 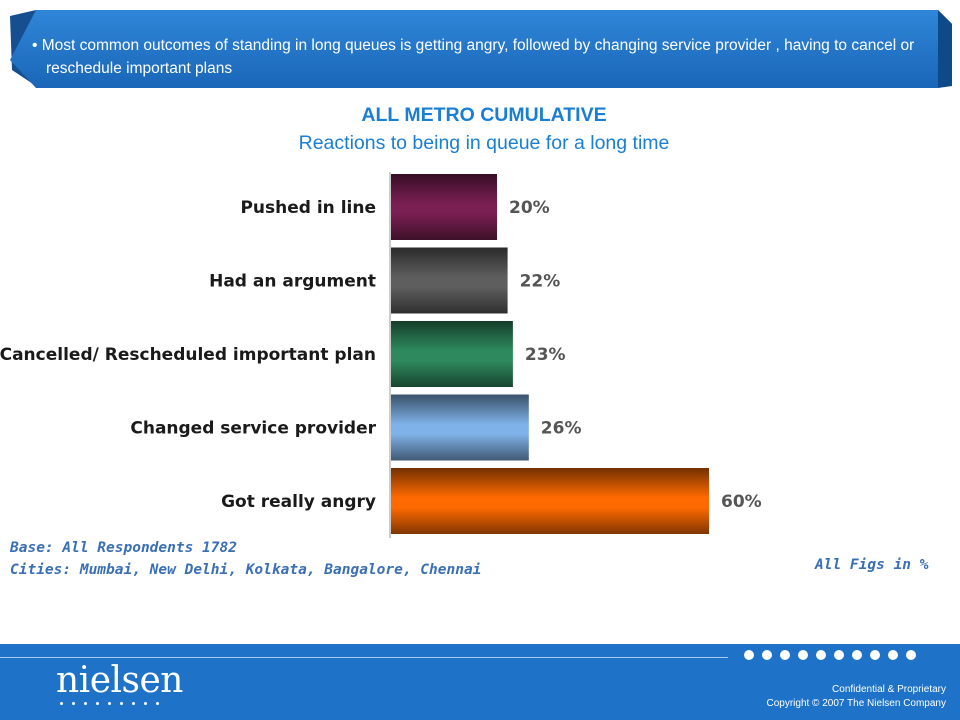 What do you see at coordinates (856, 703) in the screenshot?
I see `copyright-label: Copyright © 2007 The Nielsen Company` at bounding box center [856, 703].